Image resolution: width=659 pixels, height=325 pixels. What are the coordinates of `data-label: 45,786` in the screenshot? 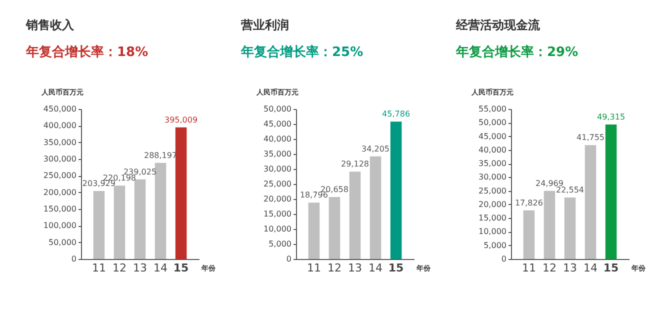 It's located at (396, 114).